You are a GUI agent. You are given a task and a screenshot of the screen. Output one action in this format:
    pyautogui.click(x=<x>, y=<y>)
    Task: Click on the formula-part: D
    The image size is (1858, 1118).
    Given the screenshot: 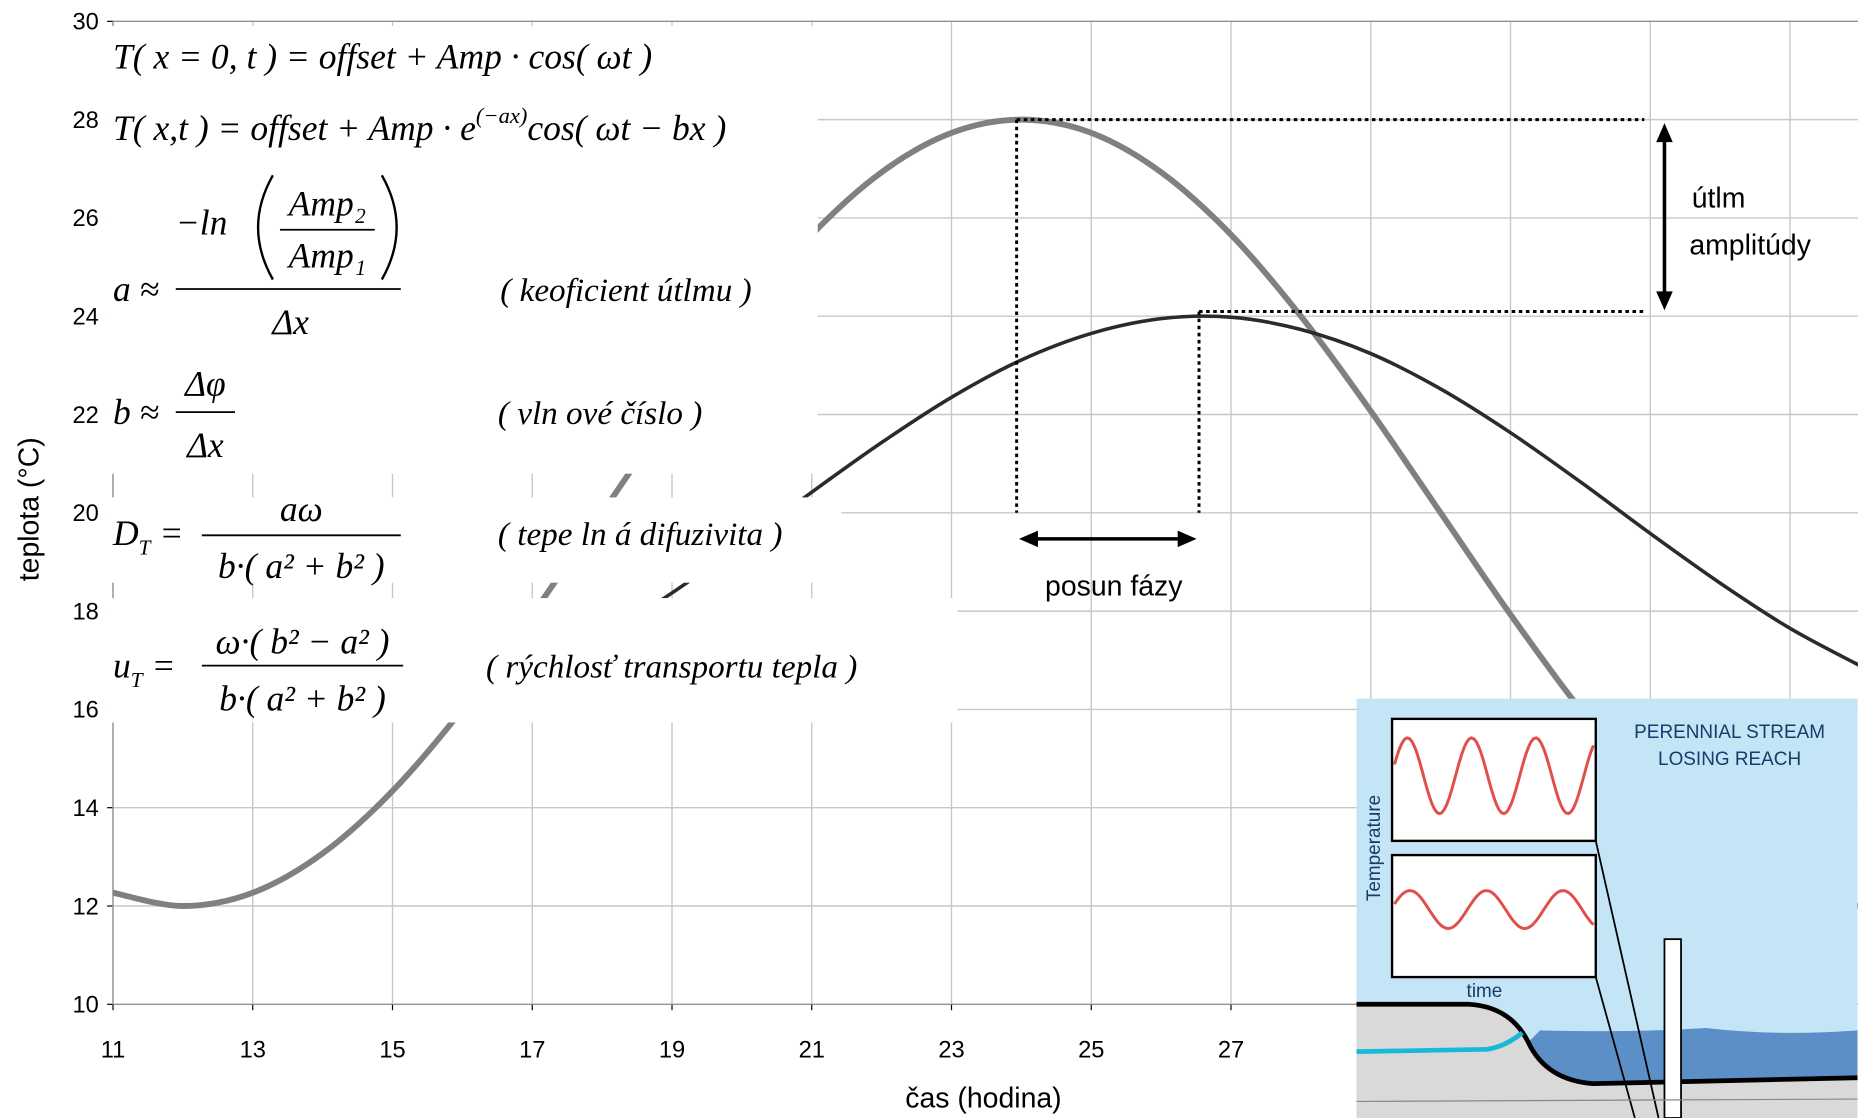 What is the action you would take?
    pyautogui.click(x=125, y=533)
    